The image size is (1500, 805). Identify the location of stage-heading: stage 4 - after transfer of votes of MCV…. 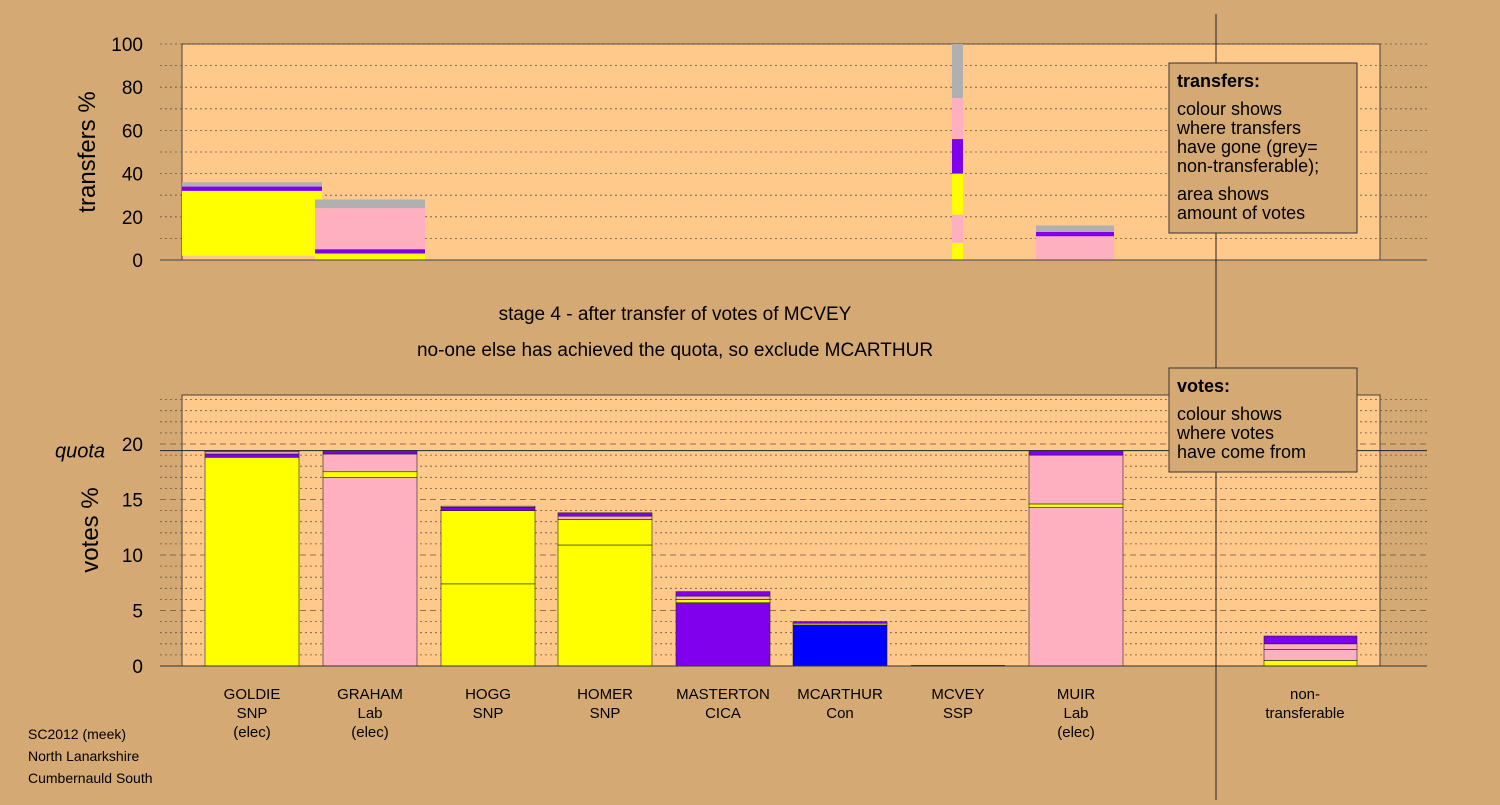
(675, 314).